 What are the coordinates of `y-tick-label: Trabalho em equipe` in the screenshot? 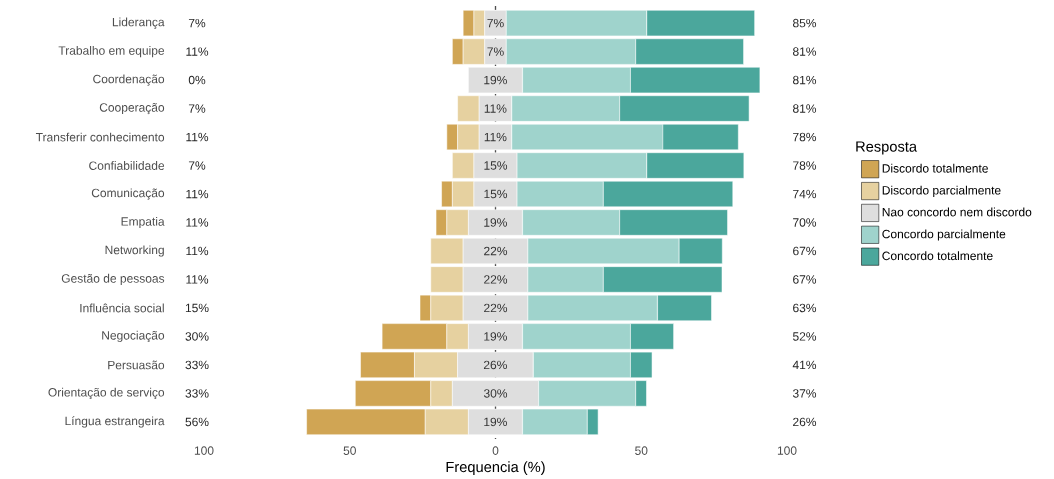 It's located at (111, 51).